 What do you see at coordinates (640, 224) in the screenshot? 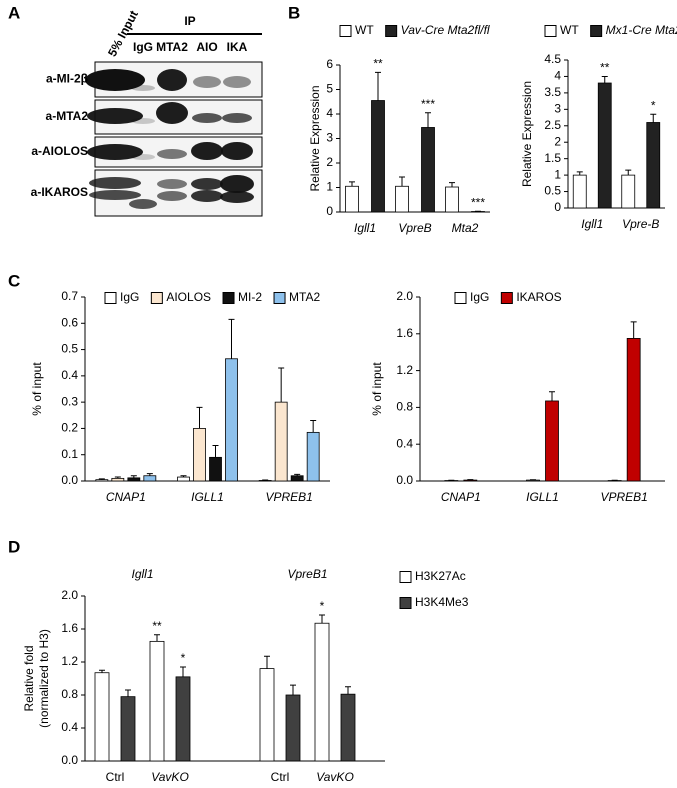
I see `x-tick-label: Vpre-B` at bounding box center [640, 224].